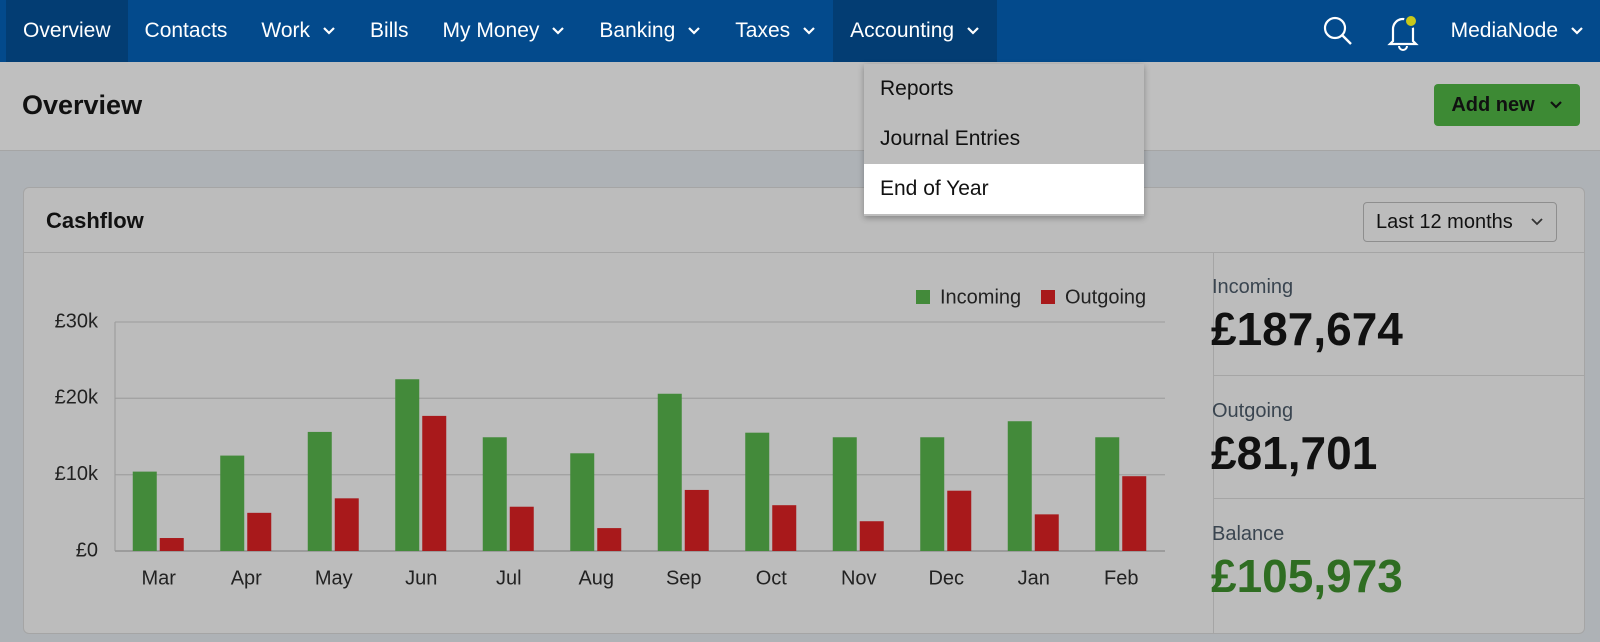  I want to click on user-name: MediaNode, so click(1504, 30).